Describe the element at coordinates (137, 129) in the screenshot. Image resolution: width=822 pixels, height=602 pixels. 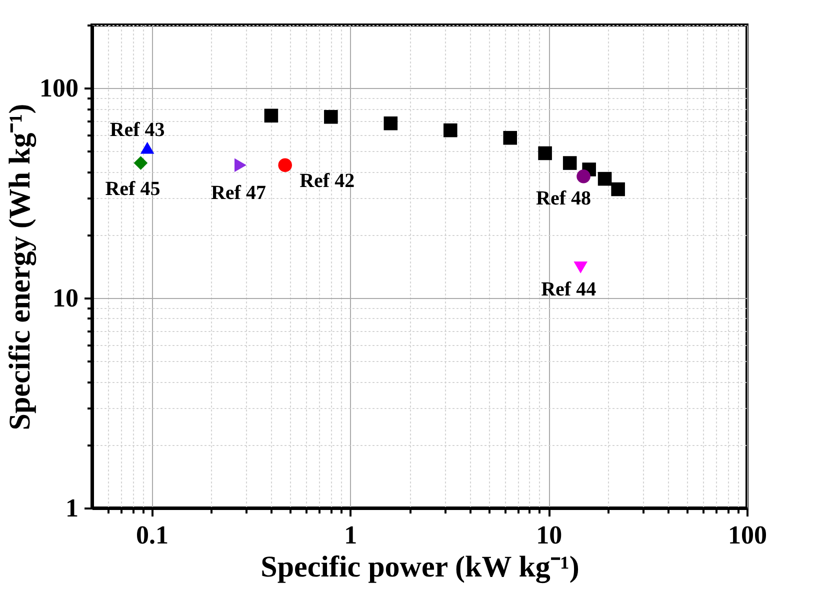
I see `series-label: Ref 43` at that location.